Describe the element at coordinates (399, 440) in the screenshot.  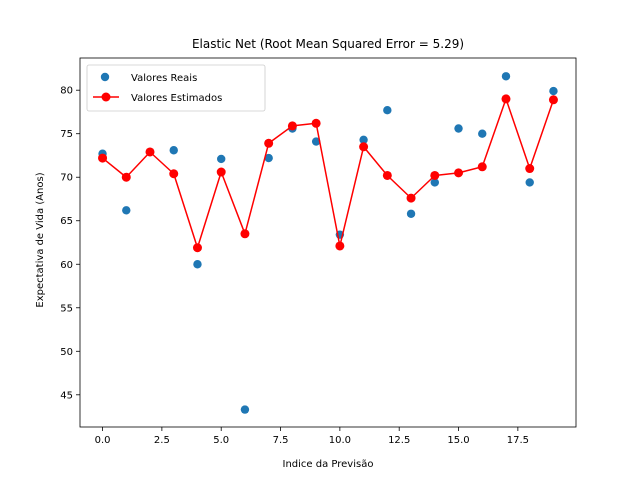
I see `x-tick-label: 12.5` at that location.